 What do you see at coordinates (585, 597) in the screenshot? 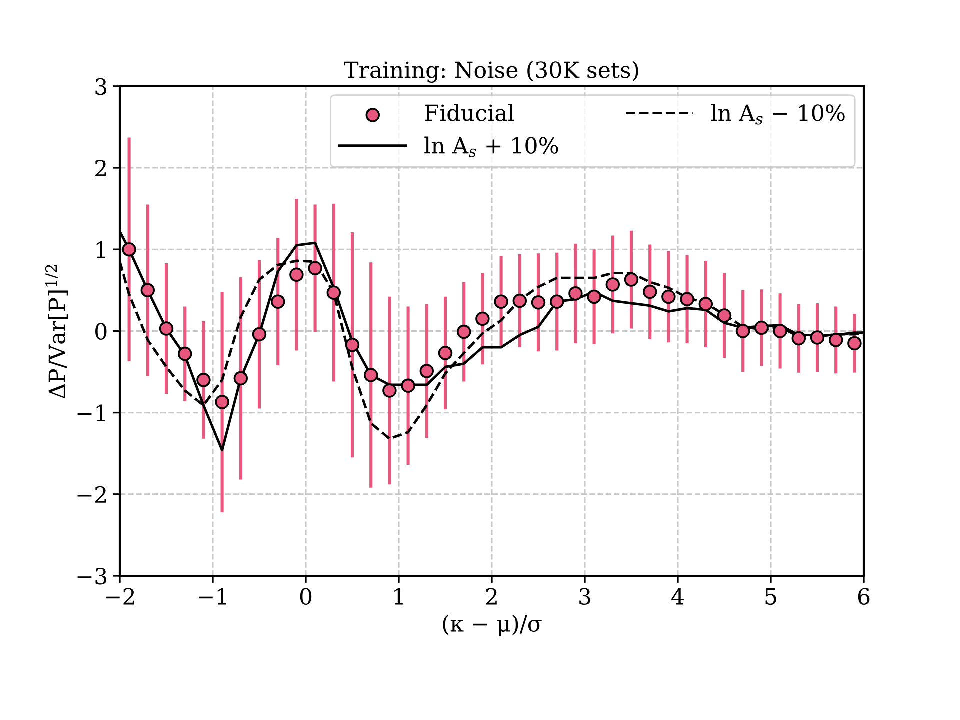
I see `x-tick-label: 3` at bounding box center [585, 597].